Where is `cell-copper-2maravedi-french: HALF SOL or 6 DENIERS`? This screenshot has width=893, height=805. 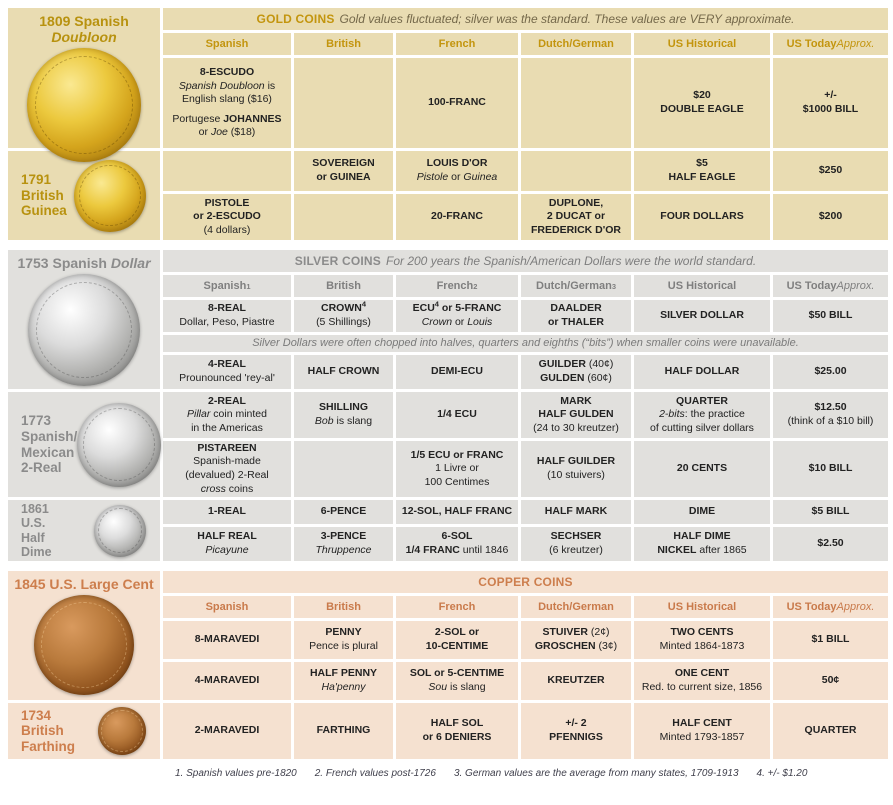
cell-copper-2maravedi-french: HALF SOL or 6 DENIERS is located at coordinates (457, 731).